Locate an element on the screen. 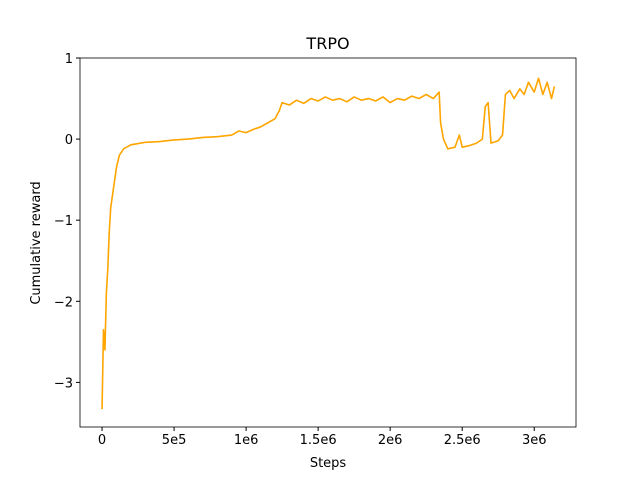 Image resolution: width=640 pixels, height=480 pixels. x-tick-label: 2.5e6 is located at coordinates (462, 440).